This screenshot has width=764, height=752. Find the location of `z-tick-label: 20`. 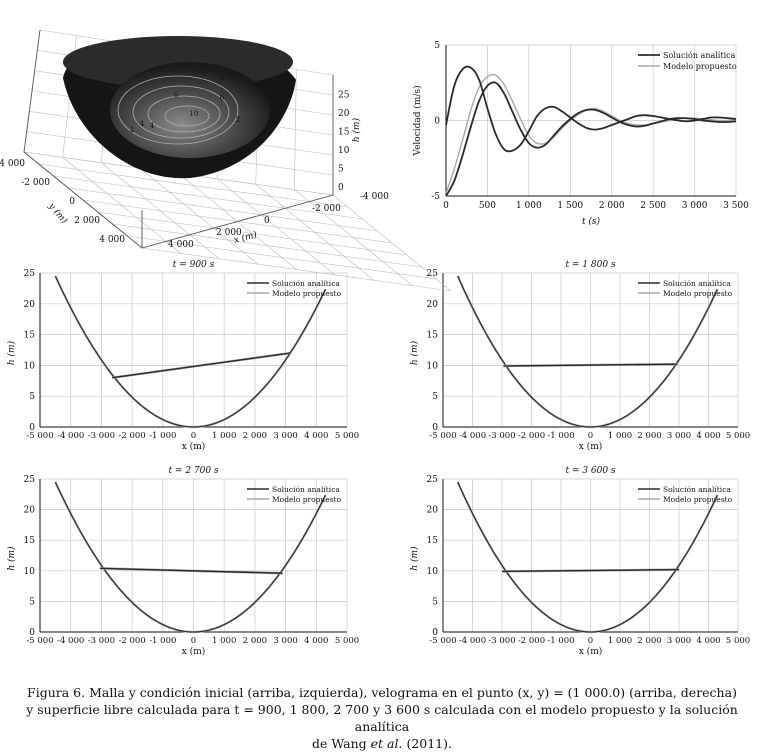

z-tick-label: 20 is located at coordinates (344, 114).